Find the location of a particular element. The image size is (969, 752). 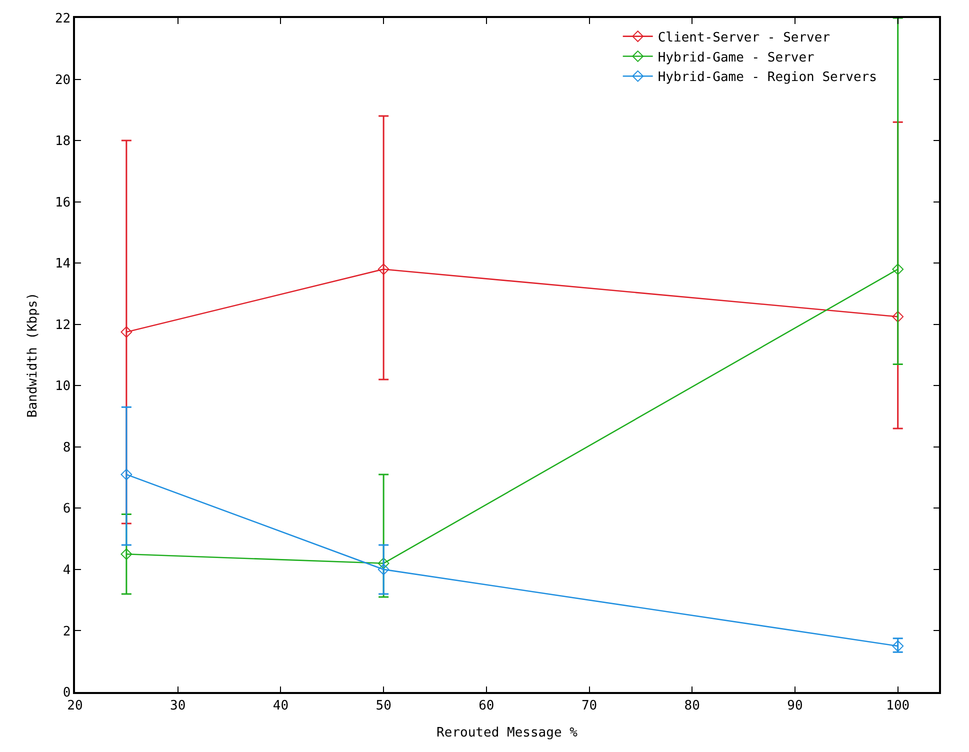

x-tick-label: 50 is located at coordinates (384, 706).